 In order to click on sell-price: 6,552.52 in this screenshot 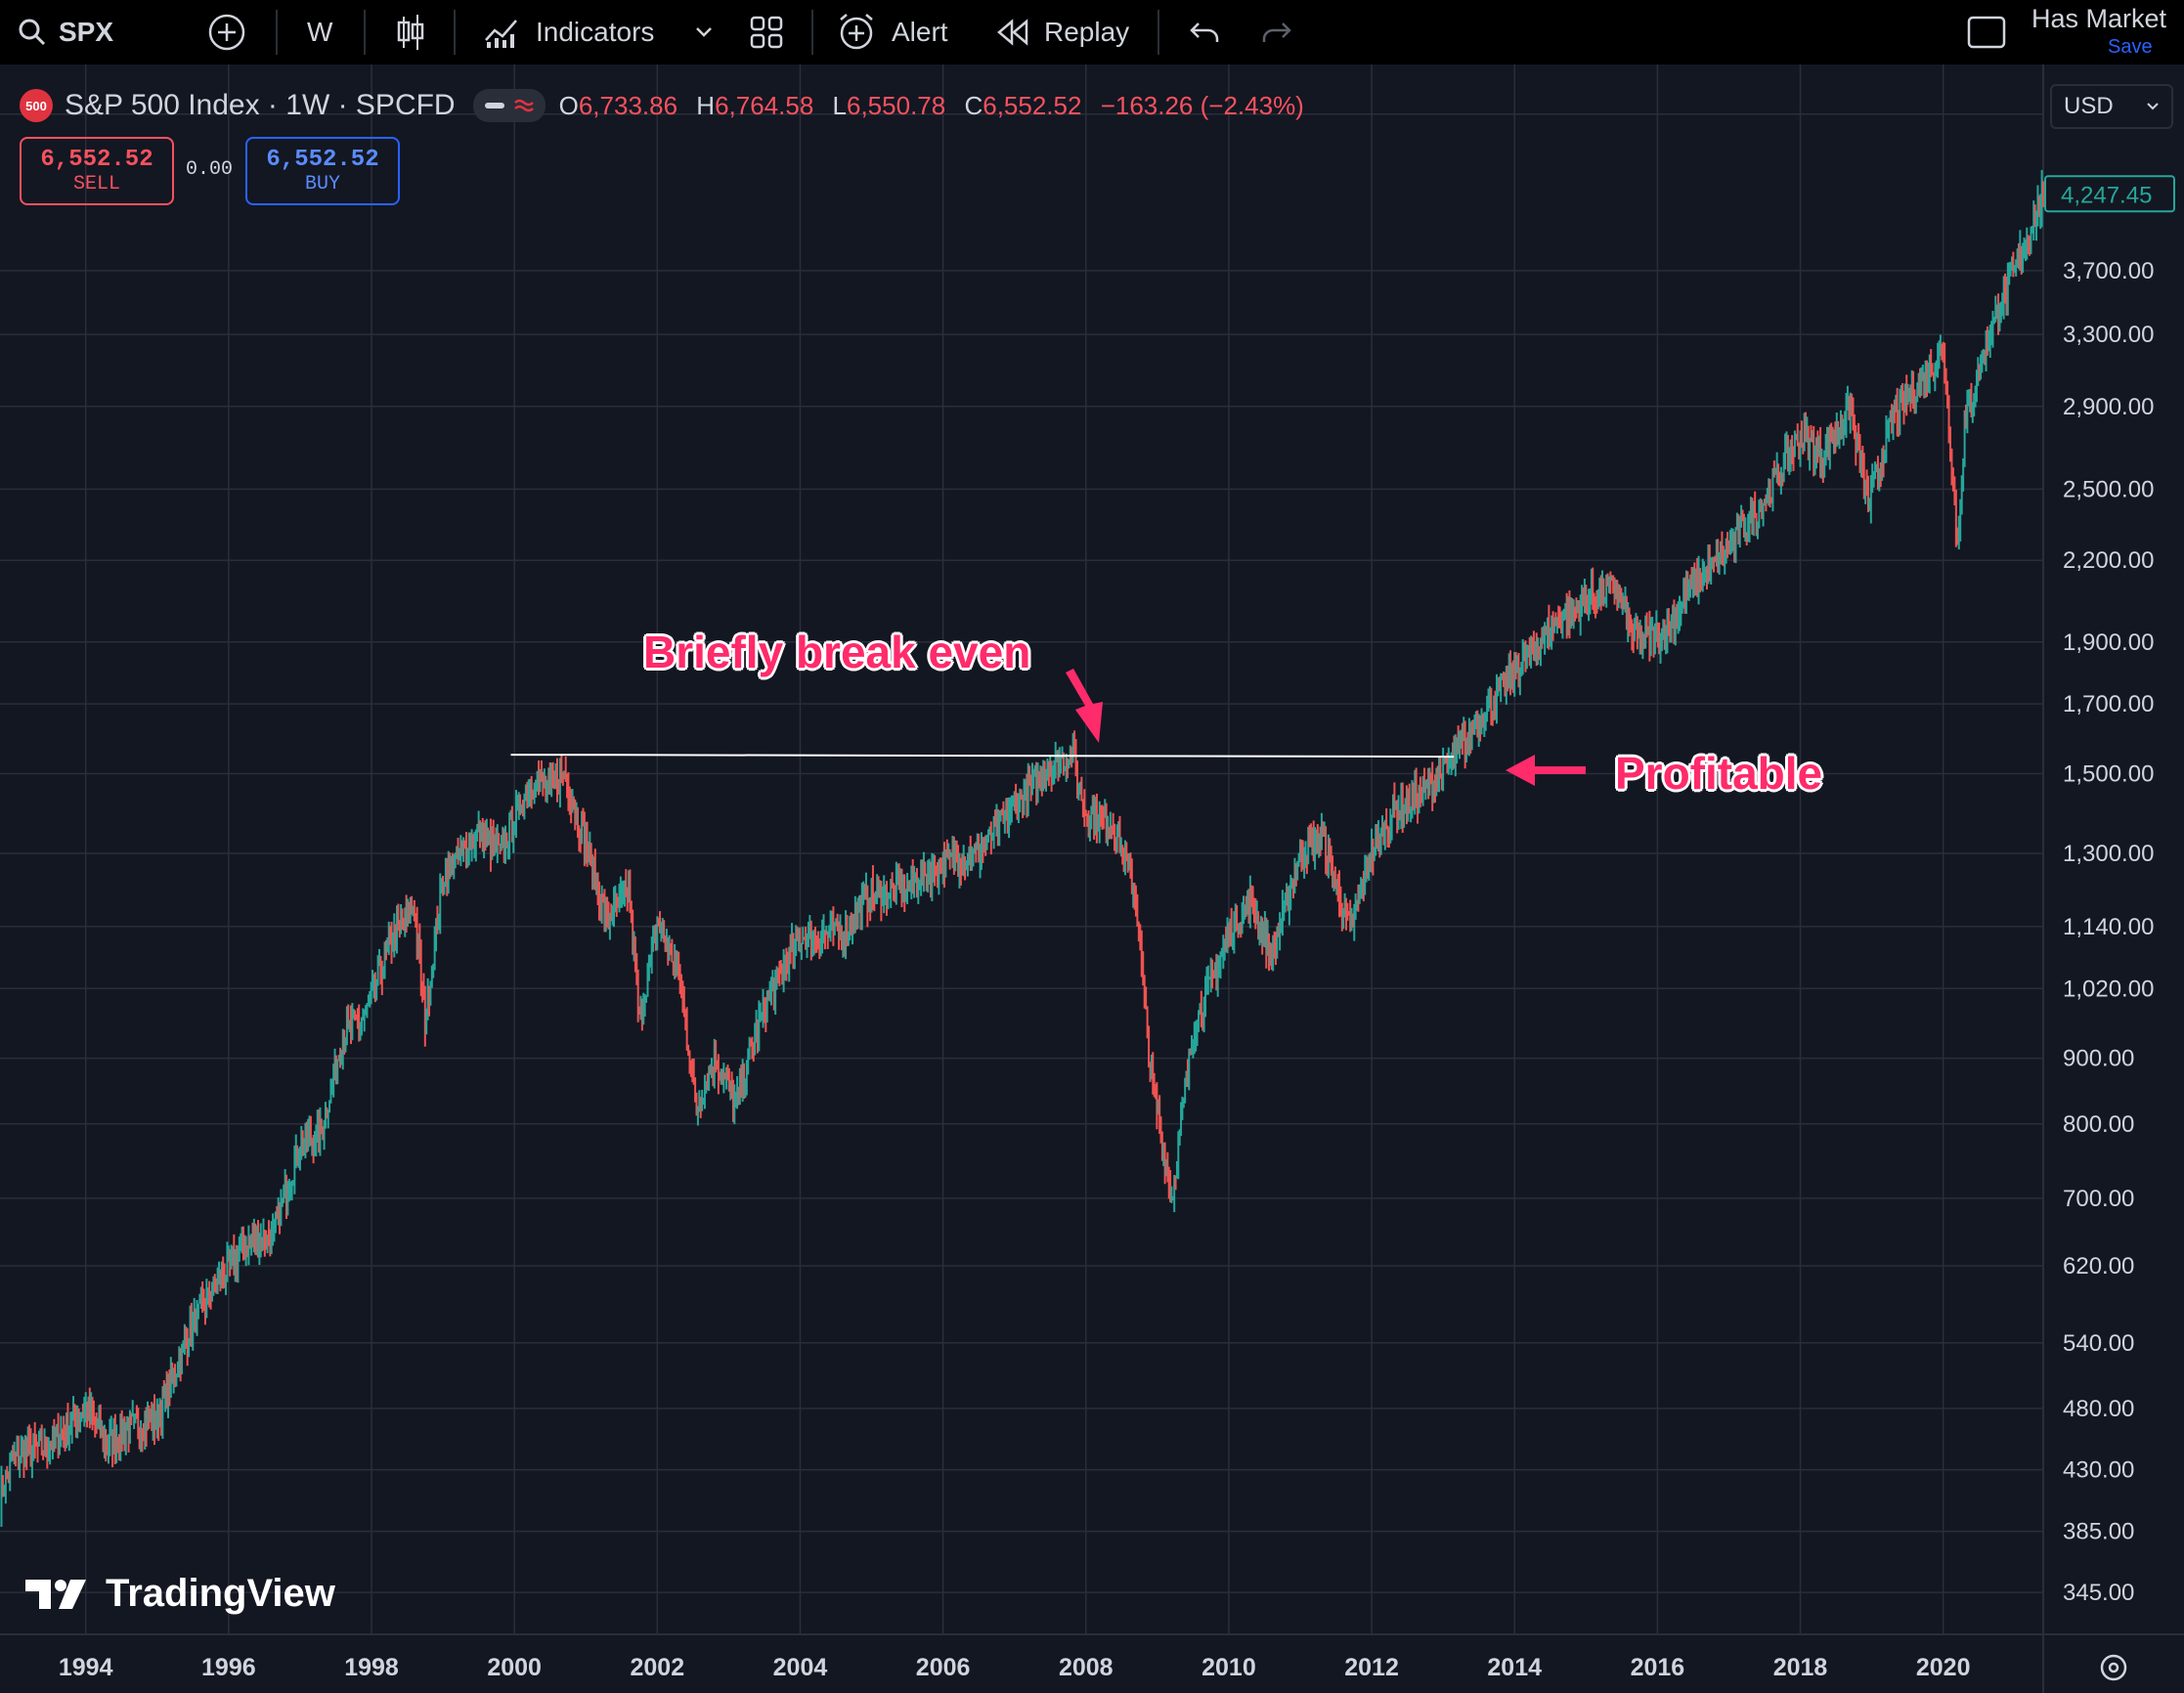, I will do `click(96, 160)`.